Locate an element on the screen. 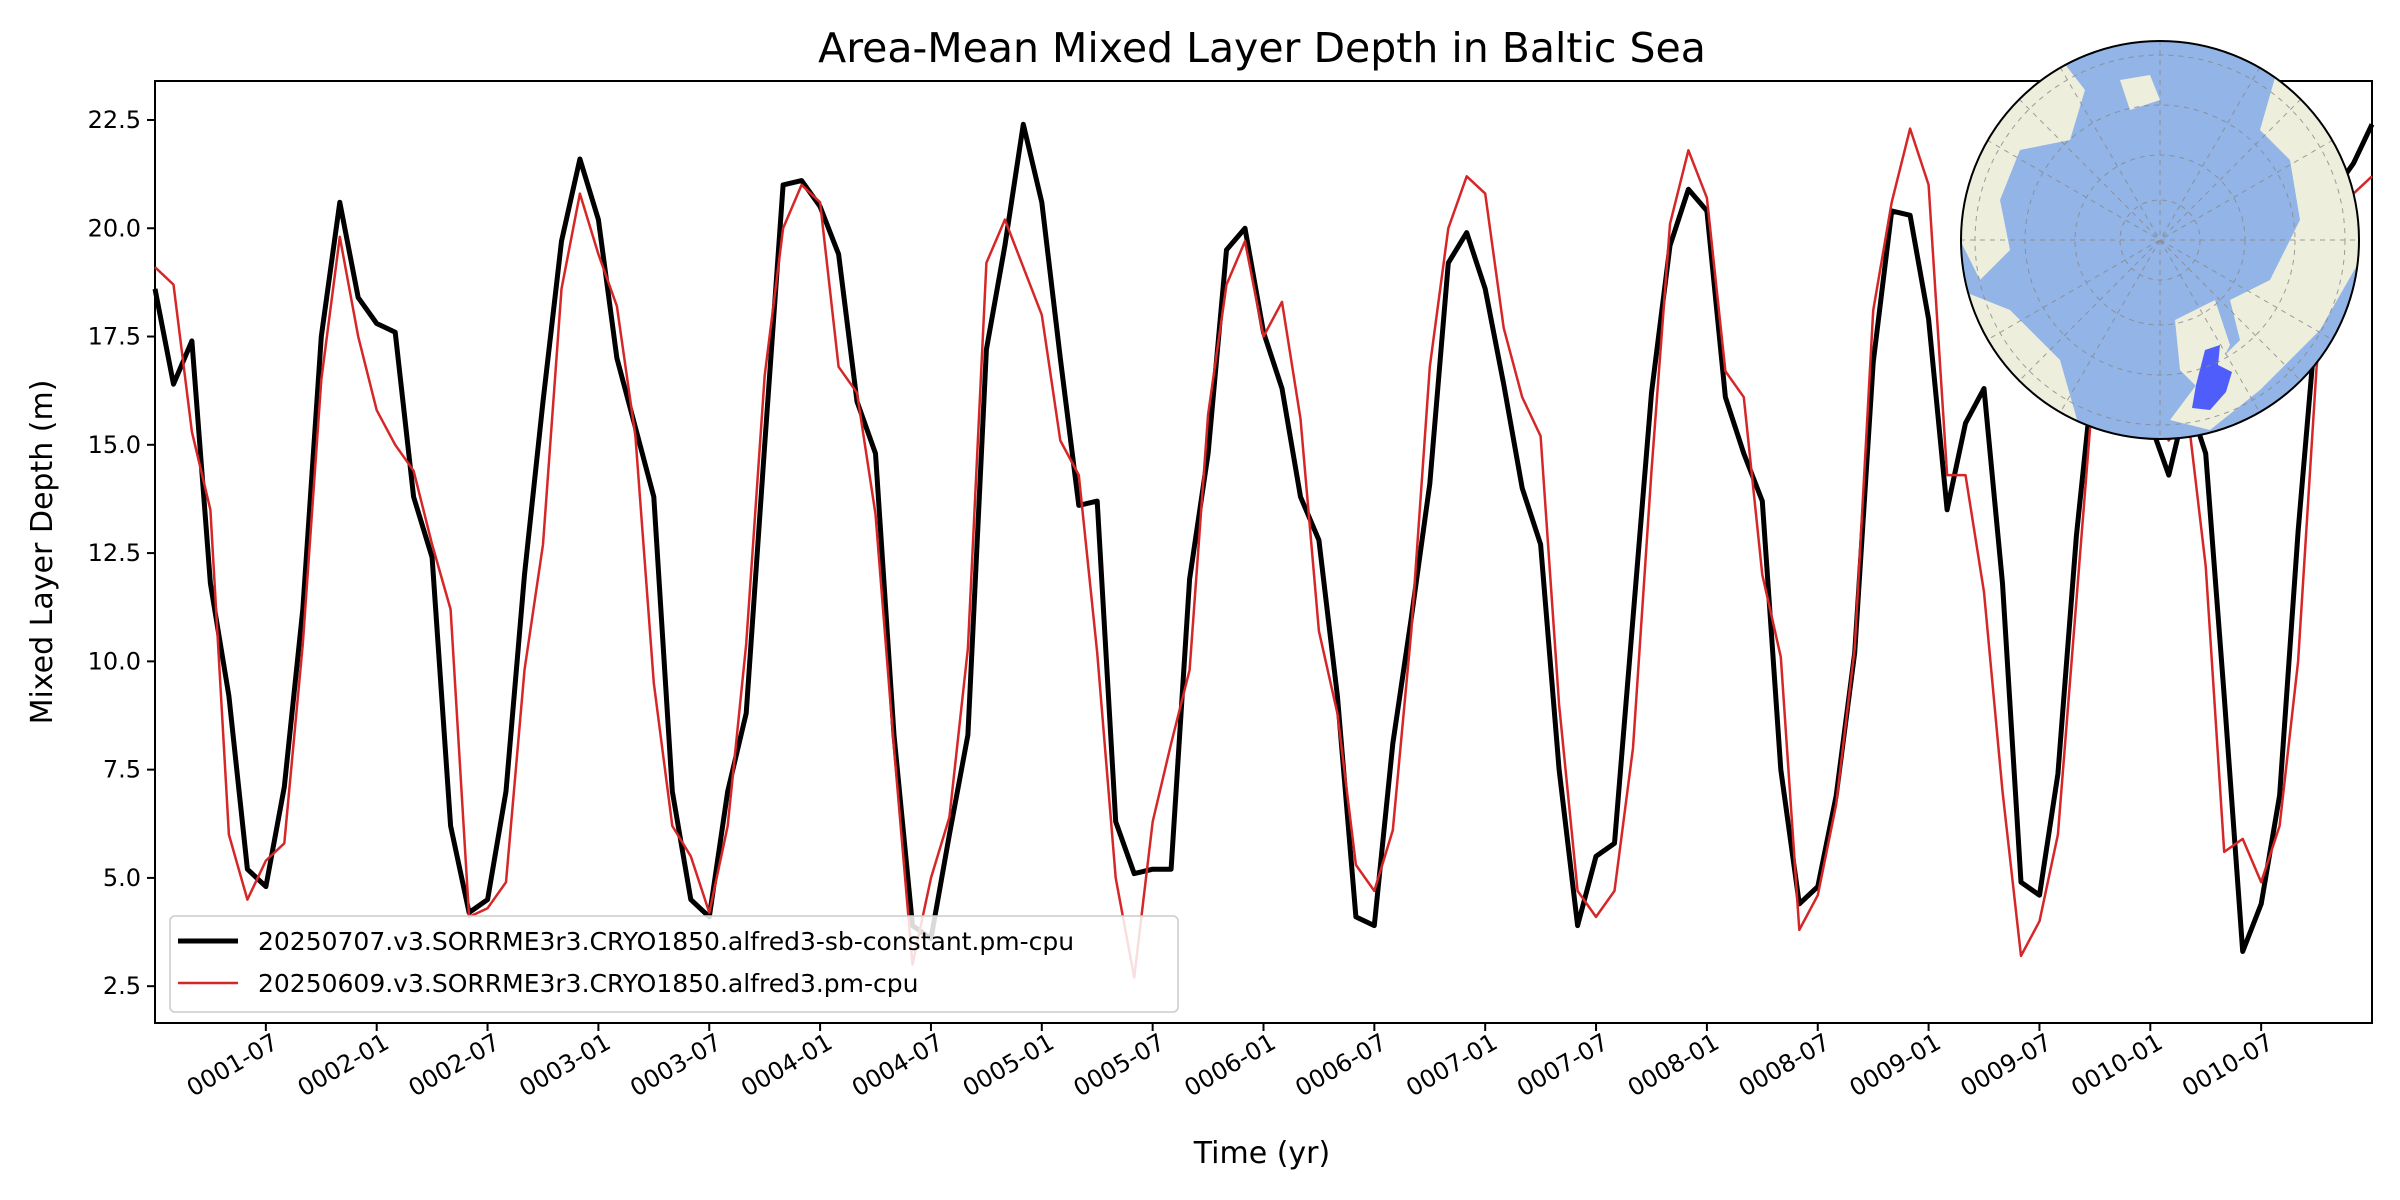 The image size is (2400, 1200). y-axis: 2.5 5.0 7.5 10.0 12.5 15.0 17.5 20.0 22.5 is located at coordinates (121, 553).